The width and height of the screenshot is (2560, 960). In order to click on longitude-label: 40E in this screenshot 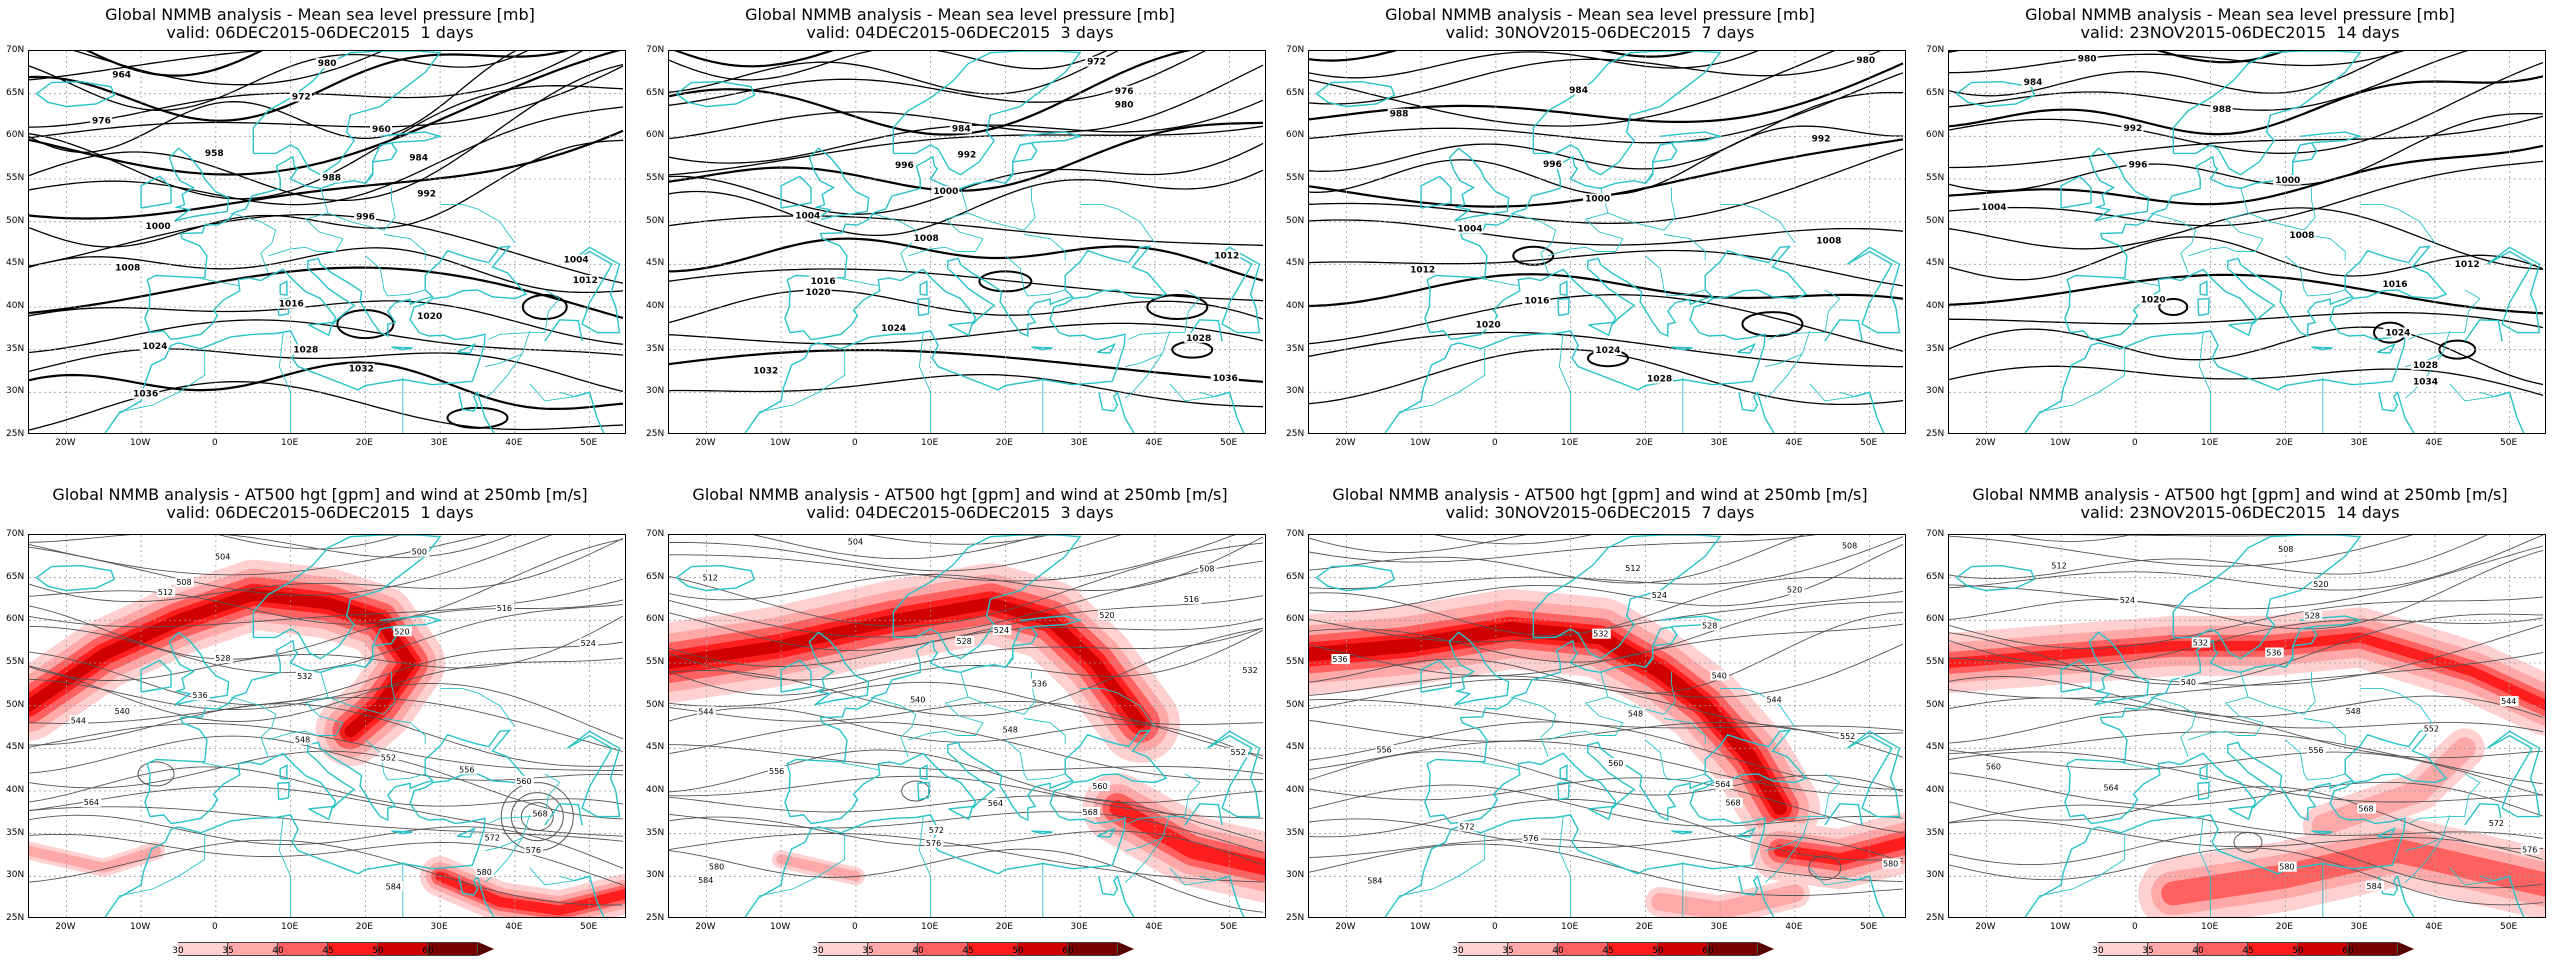, I will do `click(1794, 443)`.